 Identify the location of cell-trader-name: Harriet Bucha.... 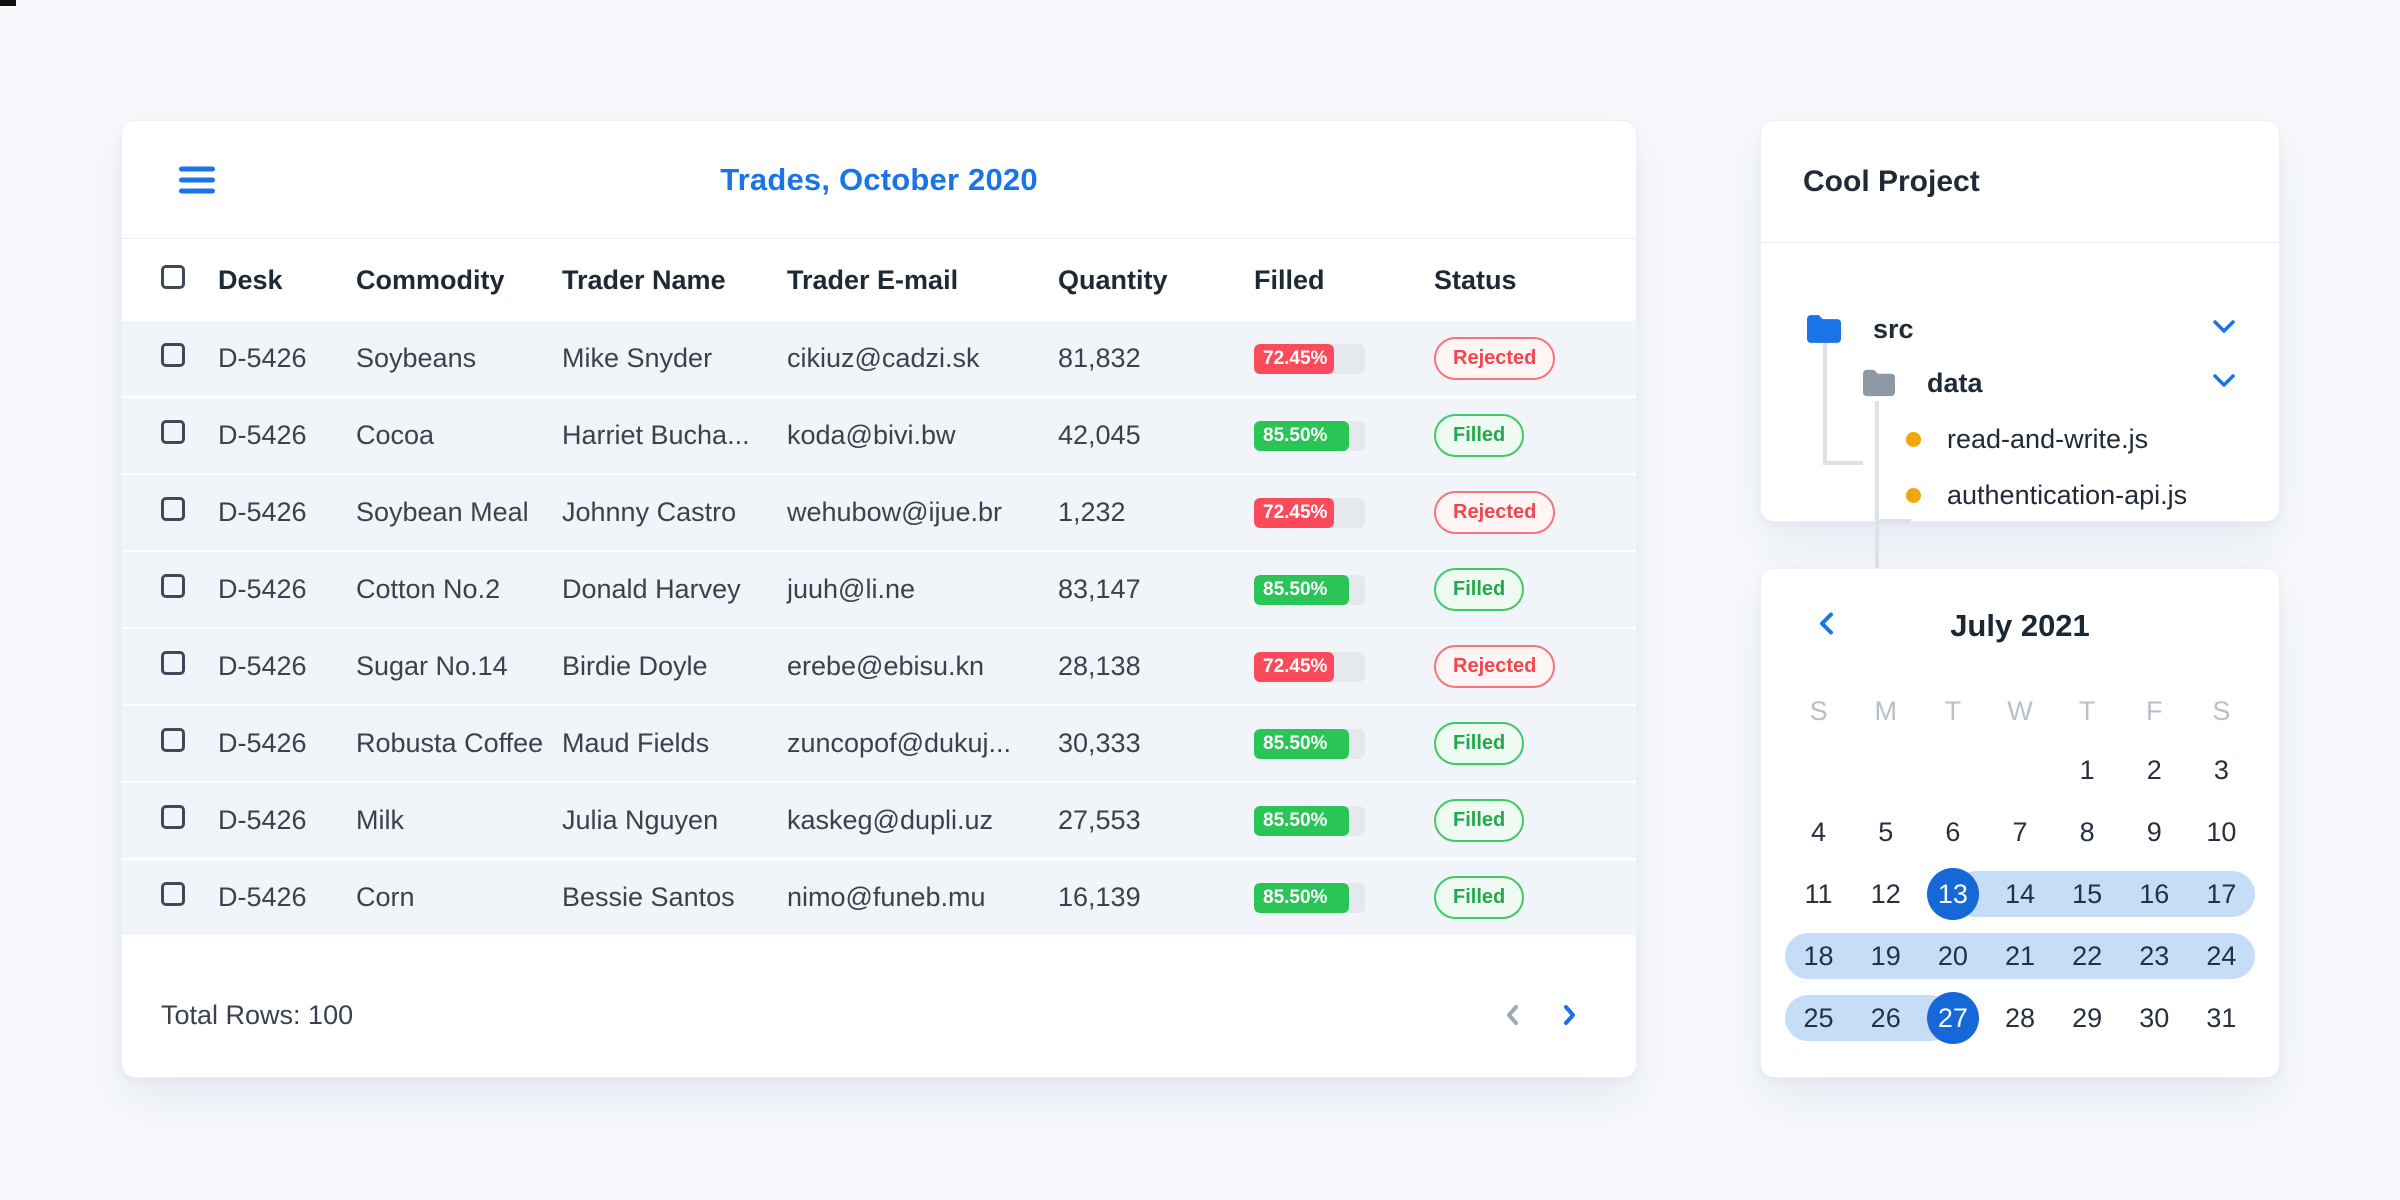
(656, 435).